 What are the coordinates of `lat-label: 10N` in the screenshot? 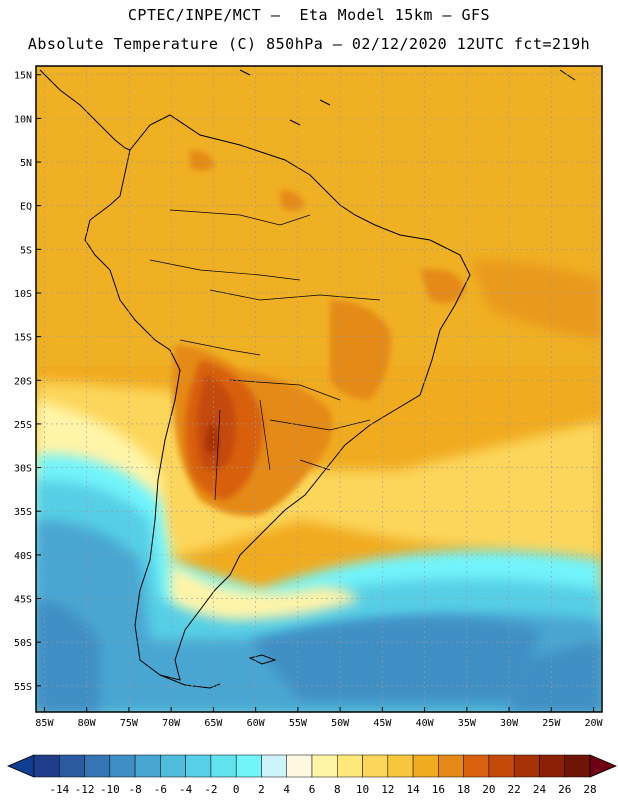 It's located at (23, 119).